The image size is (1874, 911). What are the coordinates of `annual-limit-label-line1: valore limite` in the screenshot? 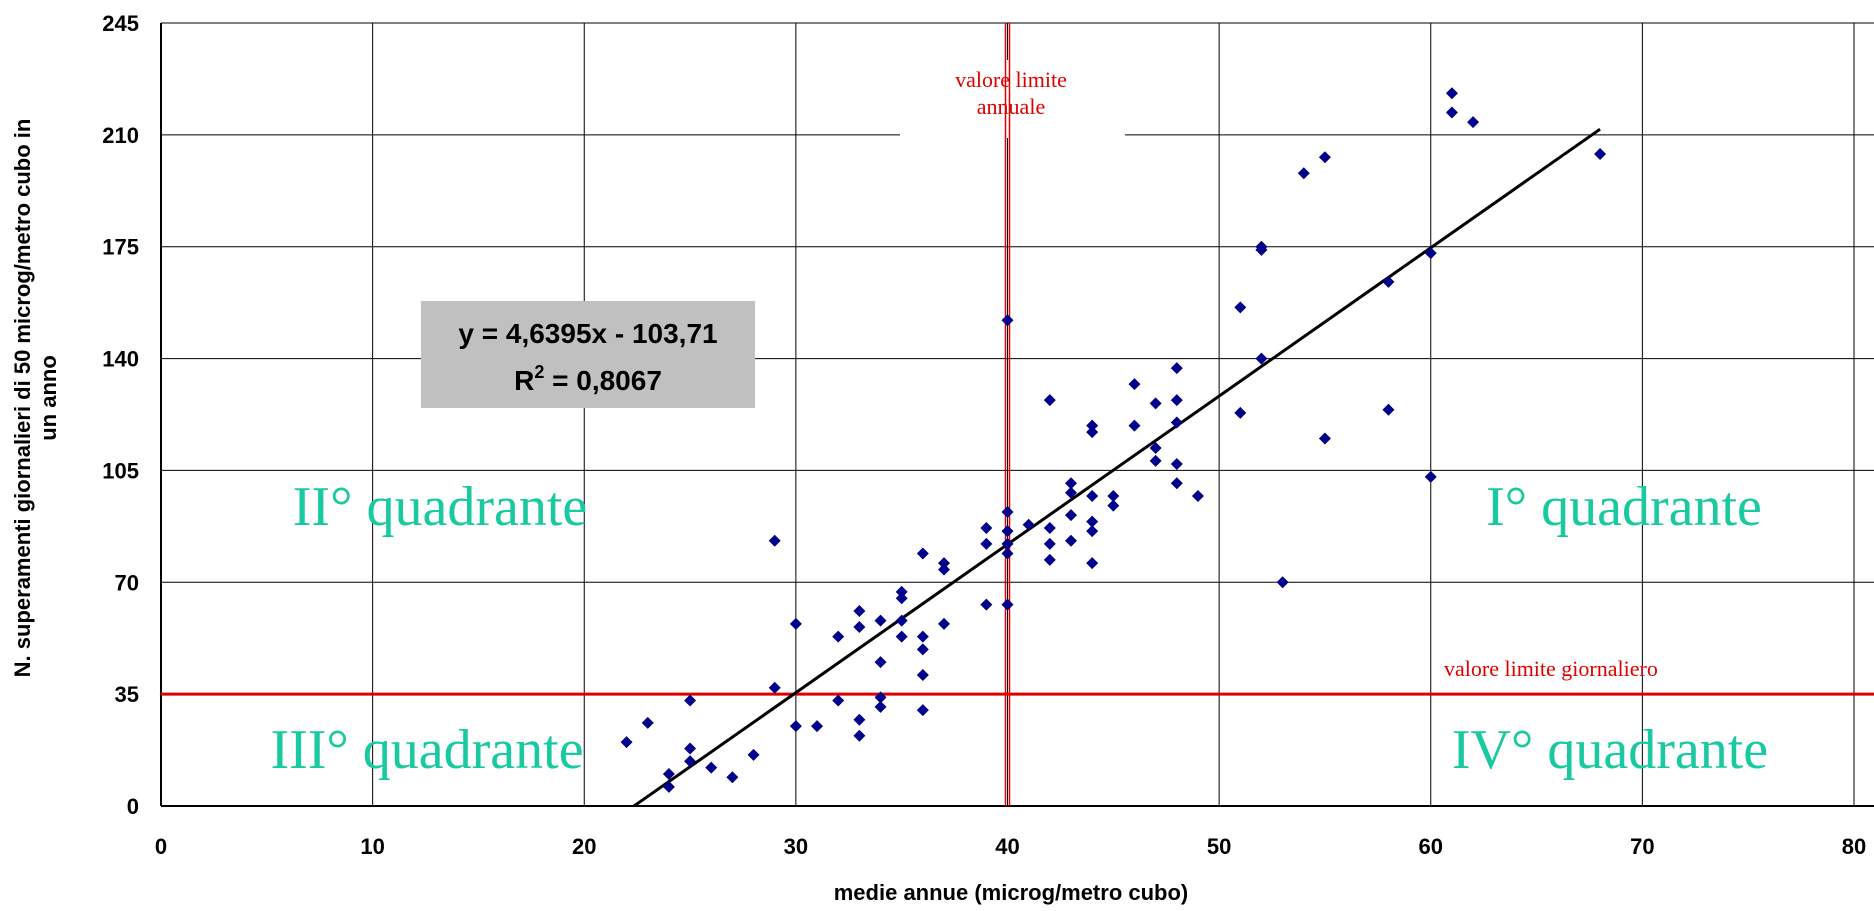 It's located at (1011, 79).